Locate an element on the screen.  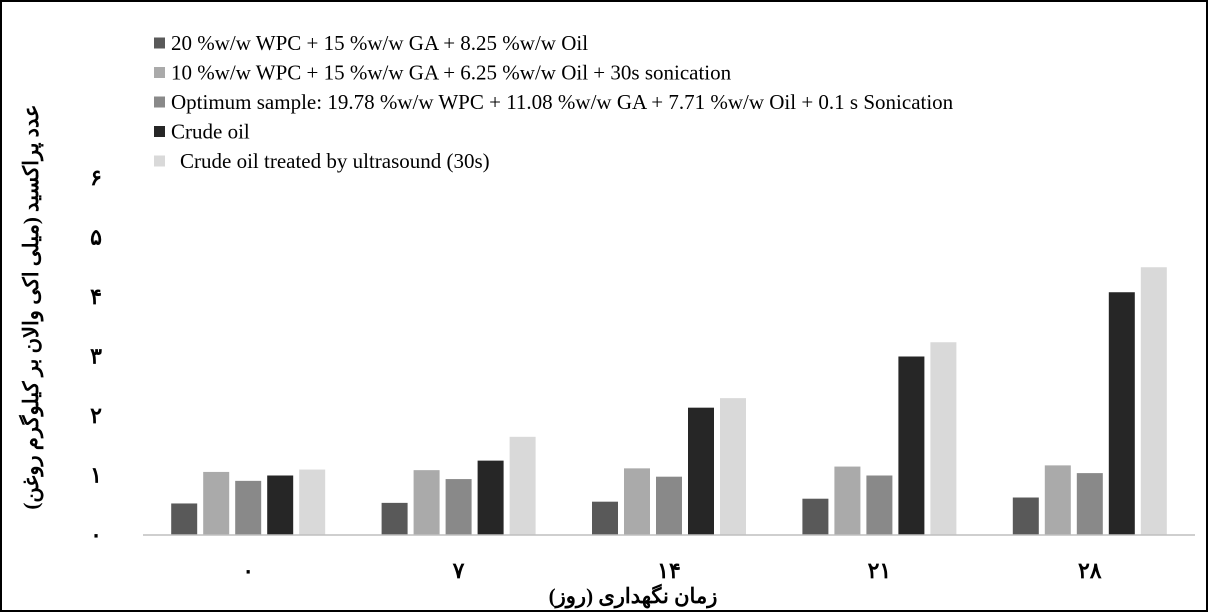
legend-label-5: Crude oil treated by ultrasound (30s) is located at coordinates (335, 161).